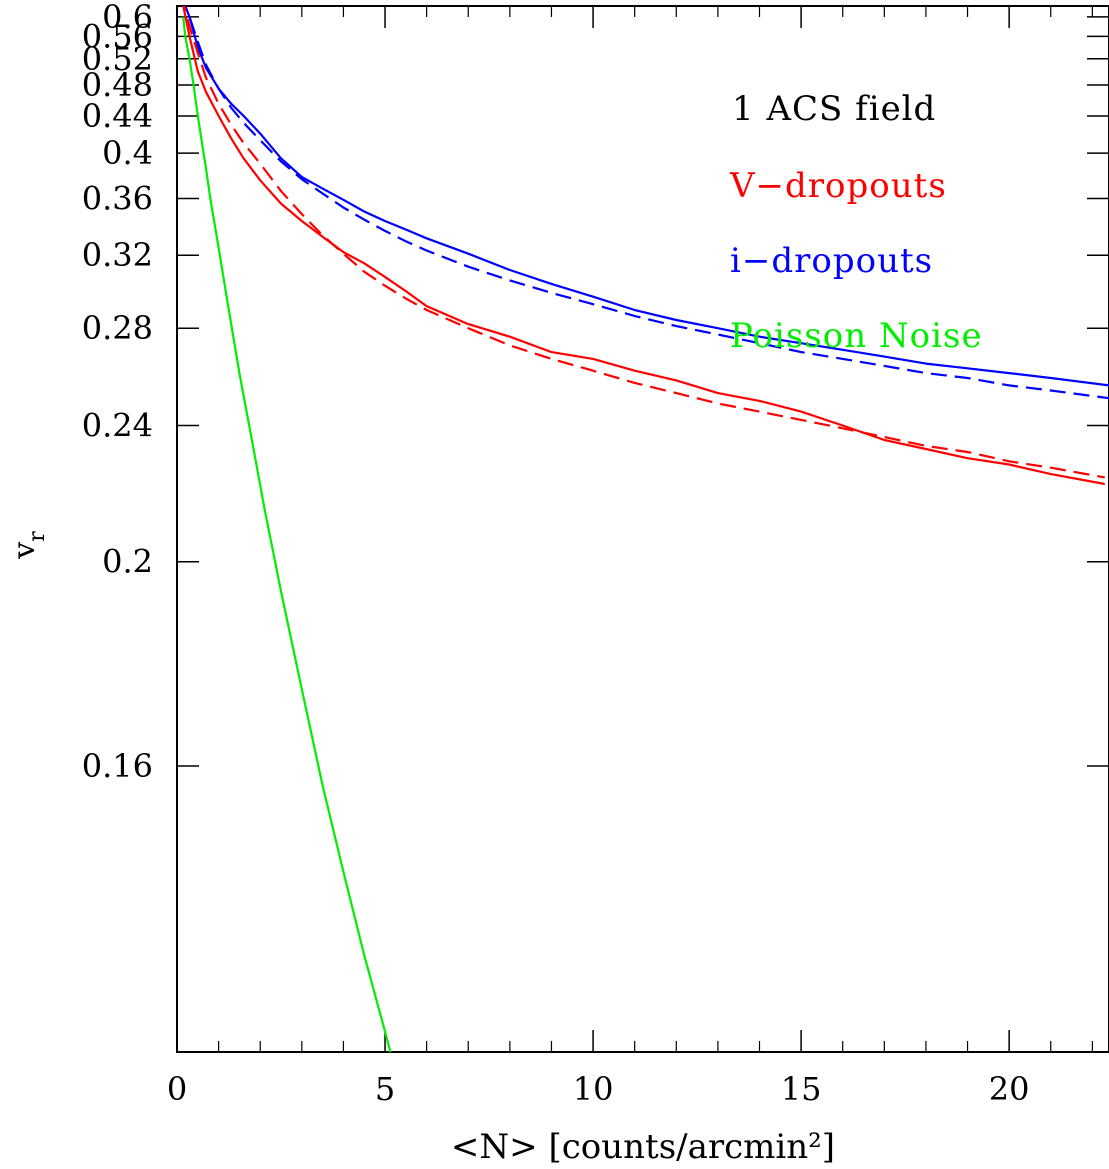 The height and width of the screenshot is (1169, 1109). I want to click on y-tick-label: 0.16, so click(117, 766).